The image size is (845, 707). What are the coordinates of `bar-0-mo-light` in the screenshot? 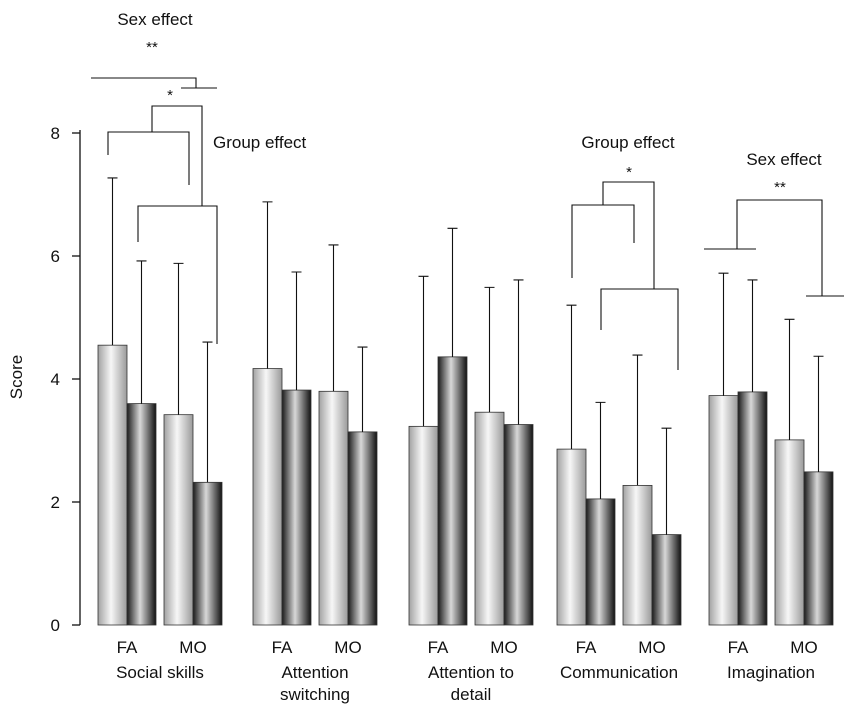 It's located at (178, 520).